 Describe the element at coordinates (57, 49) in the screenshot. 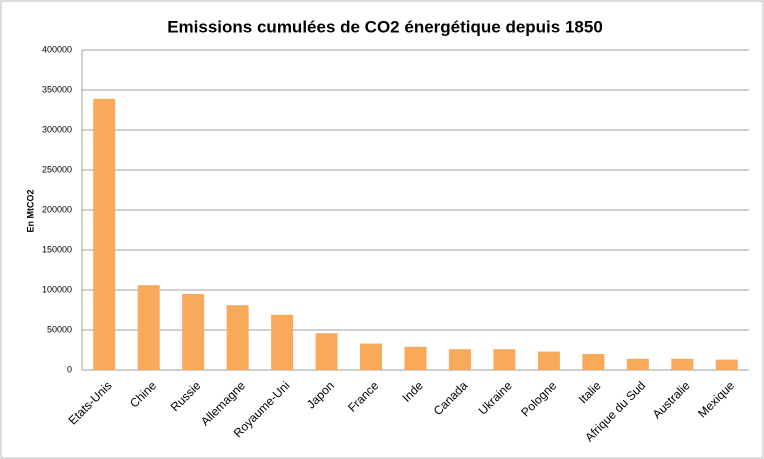

I see `y-tick-label: 400000` at that location.